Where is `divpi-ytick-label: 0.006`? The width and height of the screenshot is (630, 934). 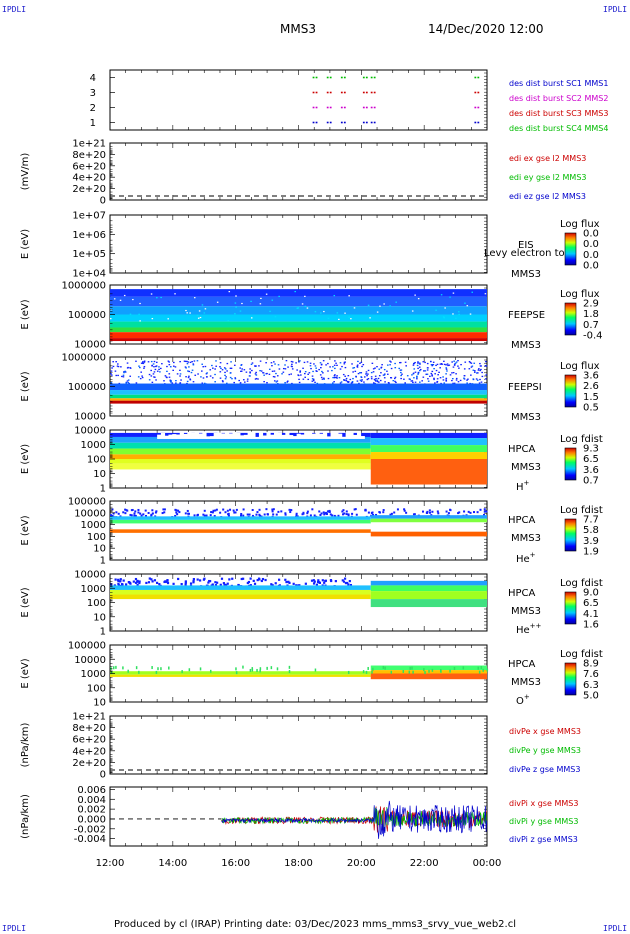 divpi-ytick-label: 0.006 is located at coordinates (91, 790).